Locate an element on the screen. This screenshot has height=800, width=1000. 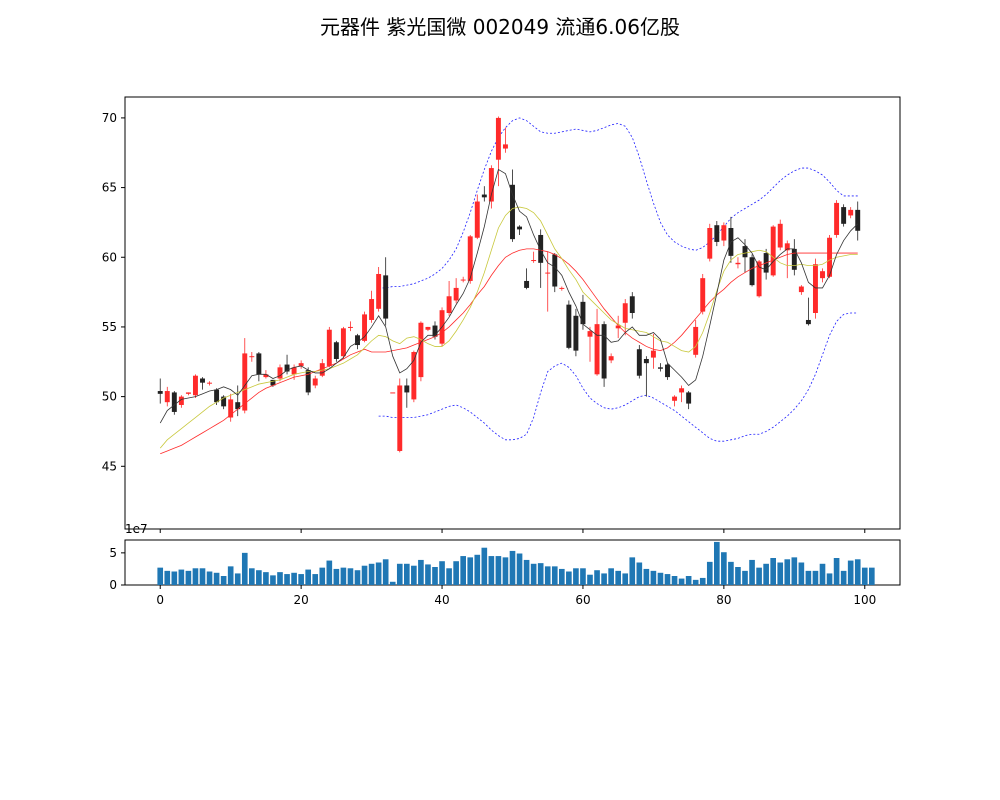
price-y-tick-label: 60 is located at coordinates (109, 257).